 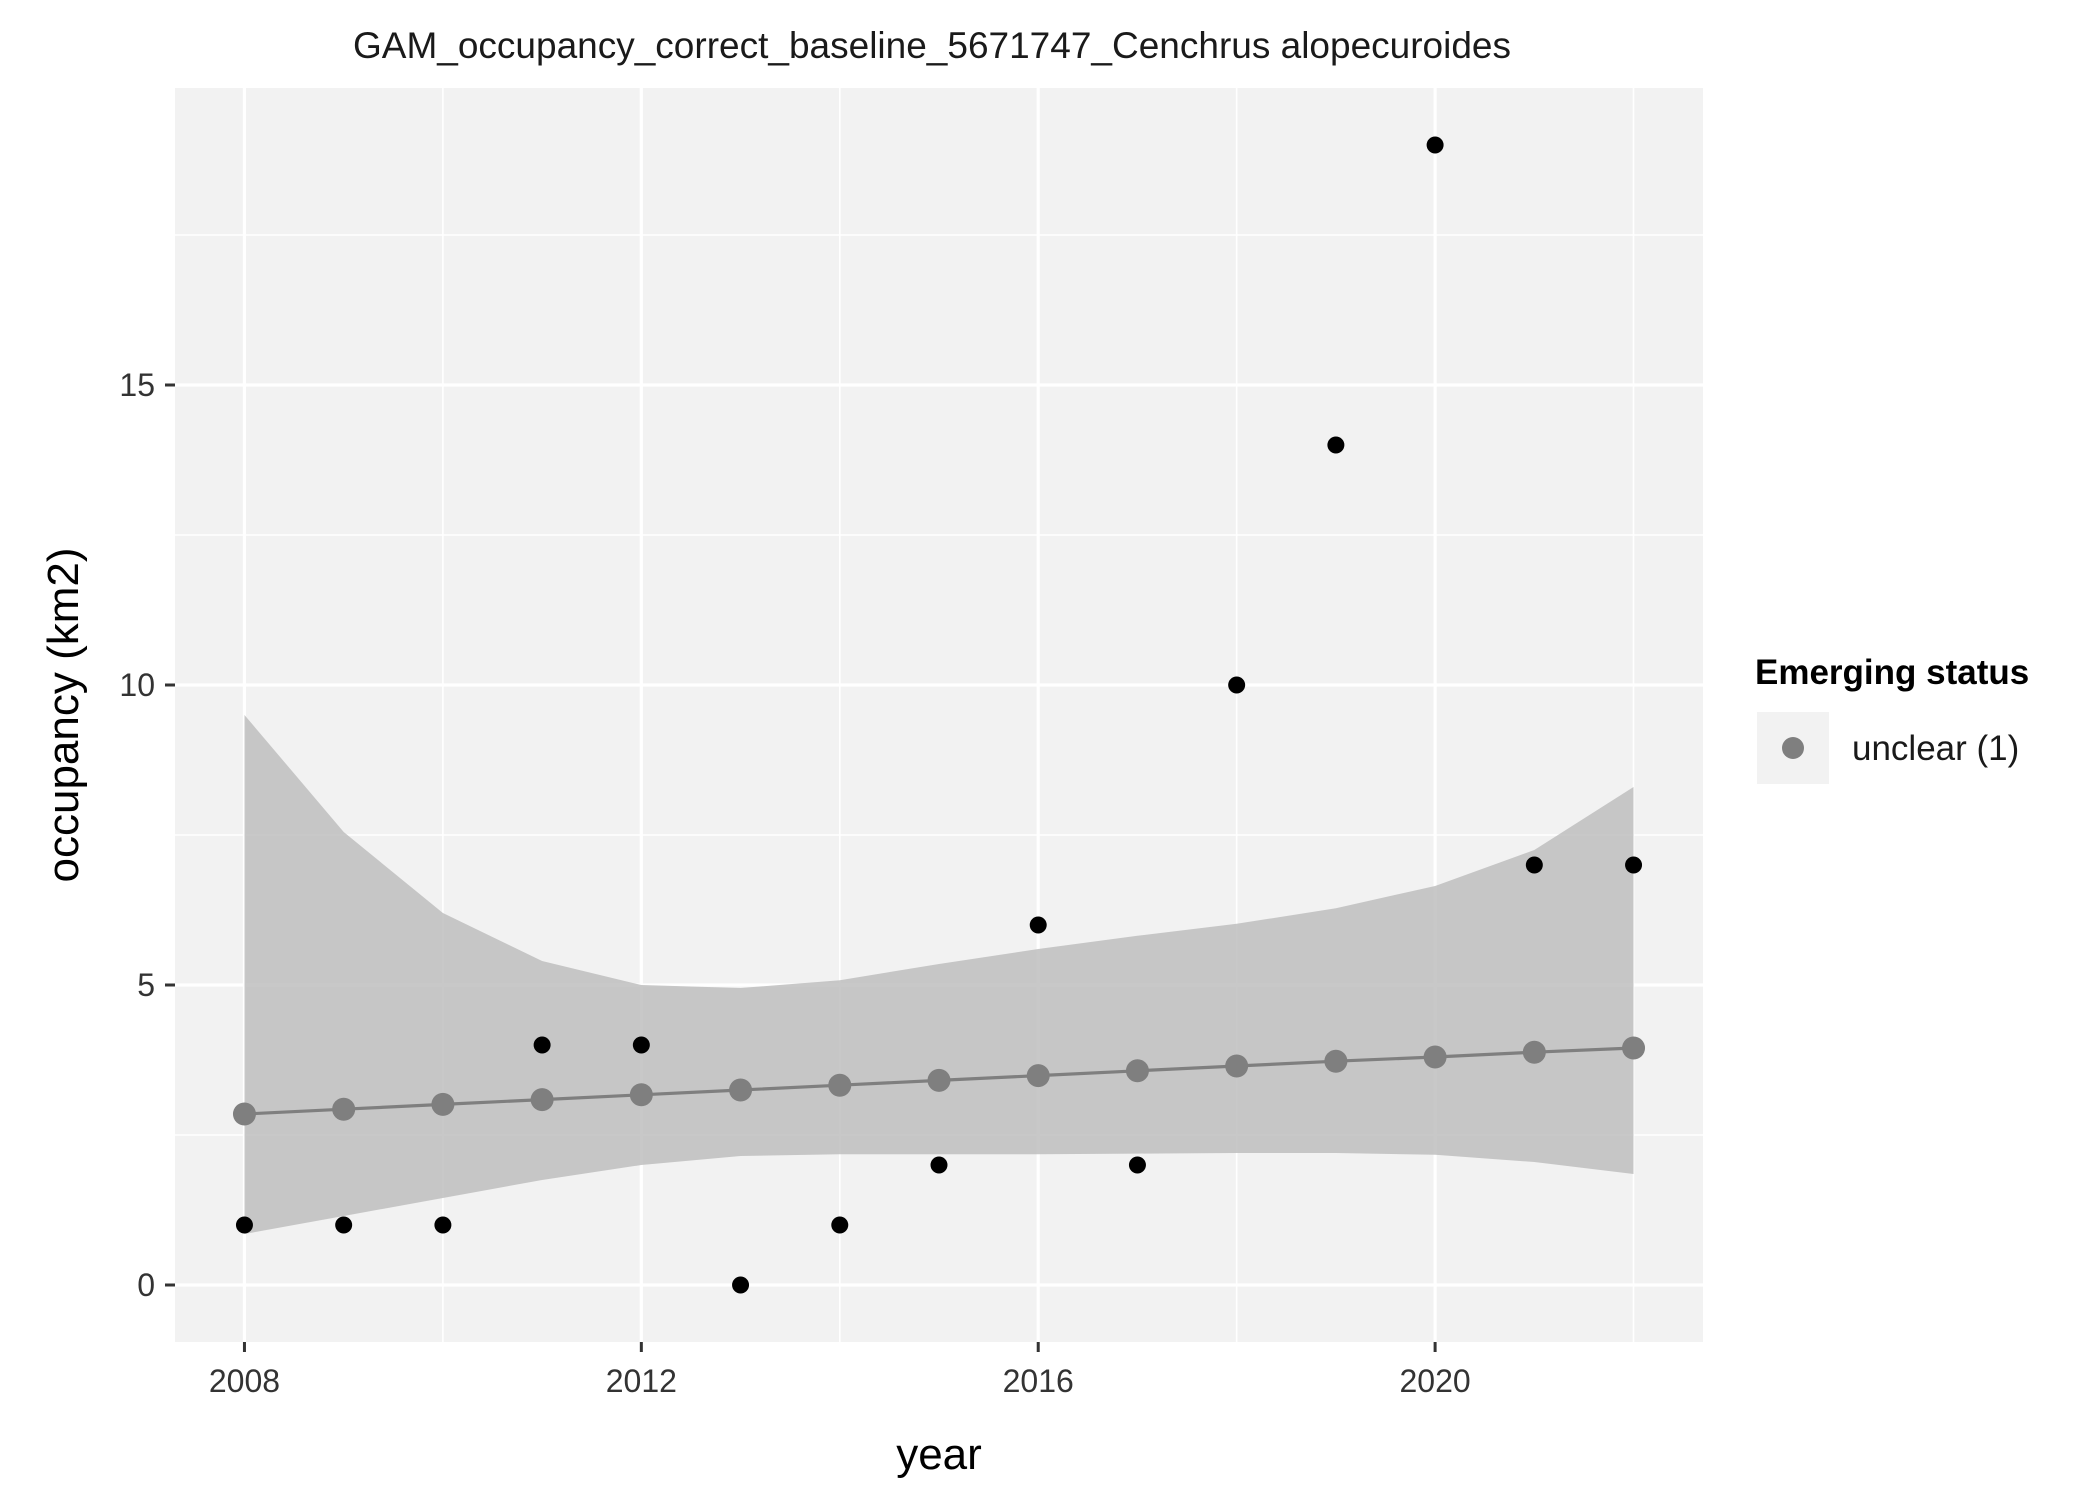 I want to click on legend-label: unclear (1), so click(x=1935, y=748).